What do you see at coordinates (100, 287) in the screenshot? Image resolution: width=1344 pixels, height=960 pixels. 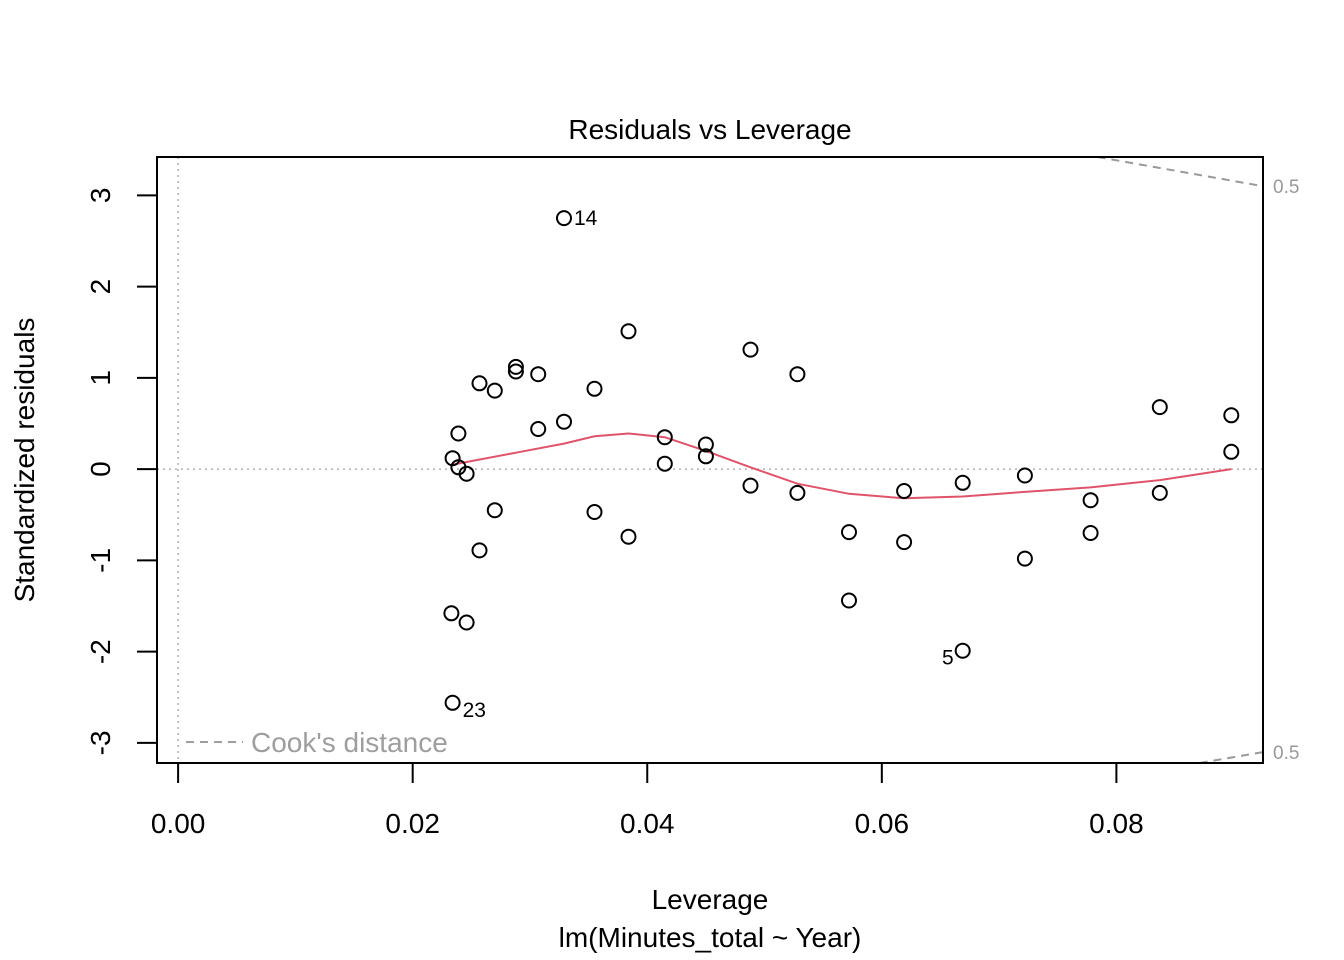 I see `y-tick-label: 2` at bounding box center [100, 287].